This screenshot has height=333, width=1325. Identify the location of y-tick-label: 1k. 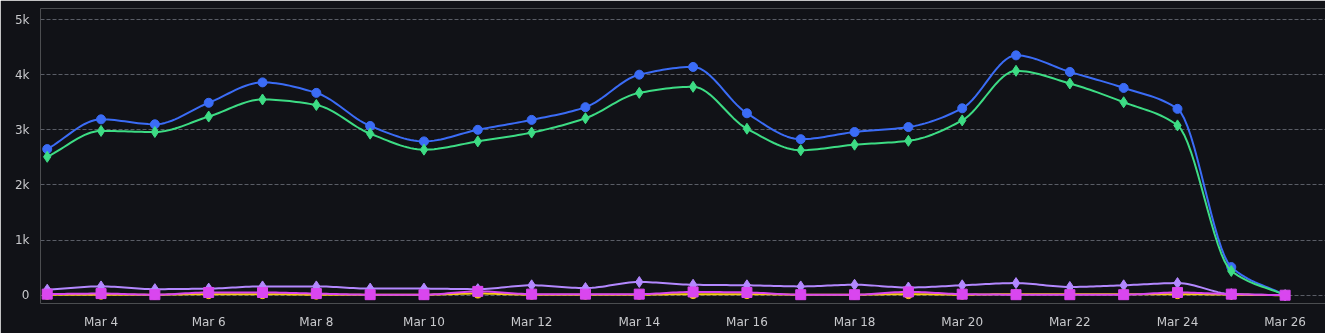
(22, 240).